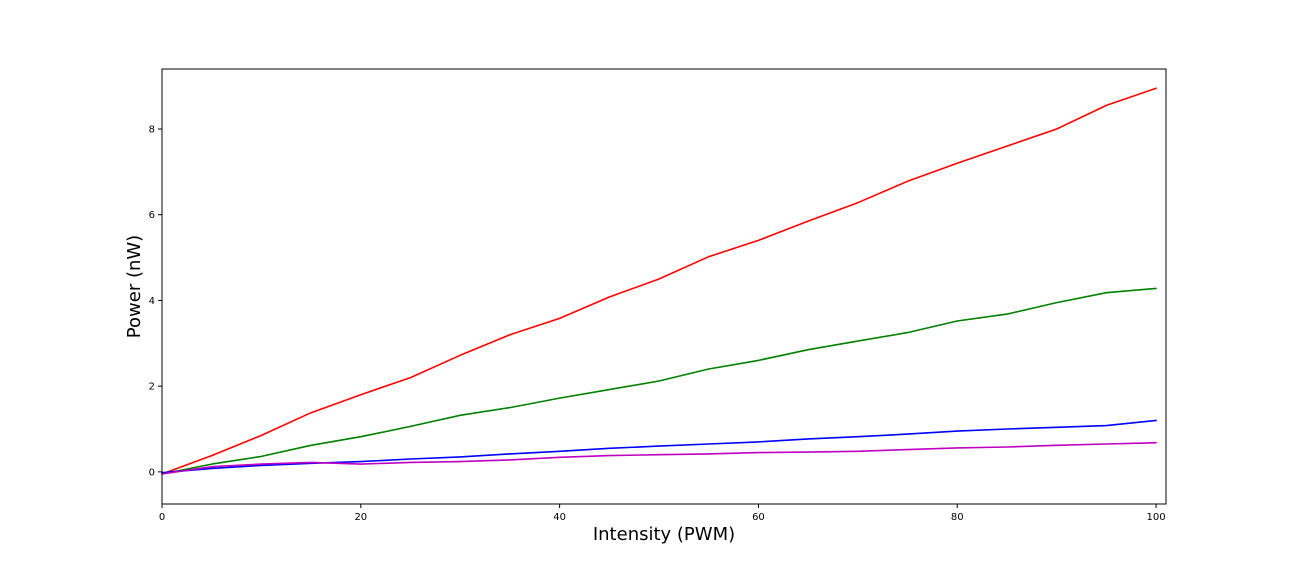  Describe the element at coordinates (152, 215) in the screenshot. I see `y-tick-label: 6` at that location.